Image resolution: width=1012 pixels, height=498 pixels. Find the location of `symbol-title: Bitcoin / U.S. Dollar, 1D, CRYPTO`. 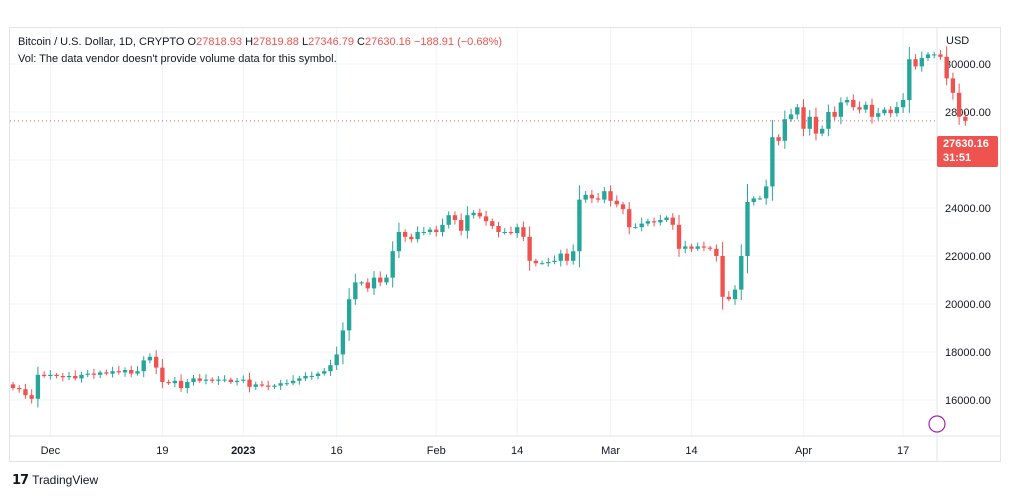

symbol-title: Bitcoin / U.S. Dollar, 1D, CRYPTO is located at coordinates (101, 42).